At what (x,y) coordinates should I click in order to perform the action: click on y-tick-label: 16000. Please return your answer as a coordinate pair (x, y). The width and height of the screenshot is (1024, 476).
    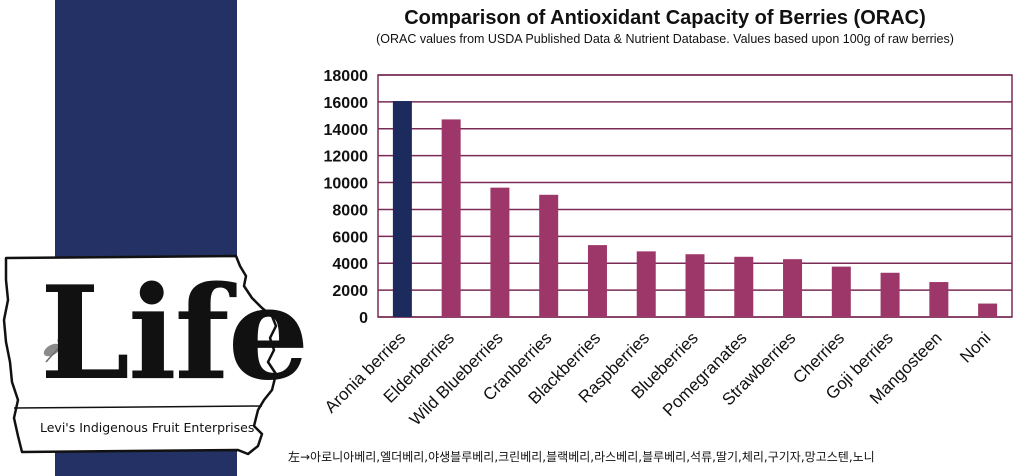
    Looking at the image, I should click on (346, 103).